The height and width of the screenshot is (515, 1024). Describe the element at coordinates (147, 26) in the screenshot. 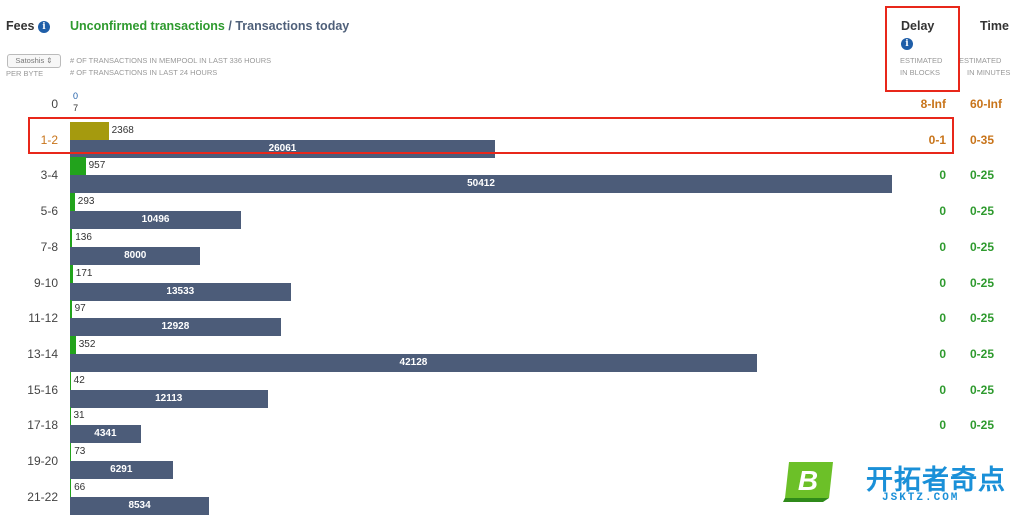

I see `title-unconfirmed: Unconfirmed transactions` at that location.